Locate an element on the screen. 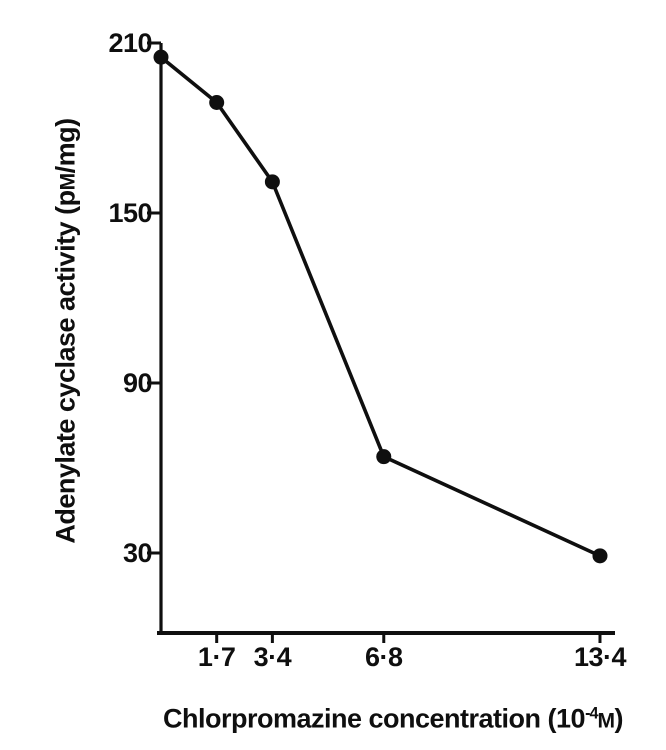 This screenshot has height=750, width=666. y-tick-label: 90 is located at coordinates (137, 383).